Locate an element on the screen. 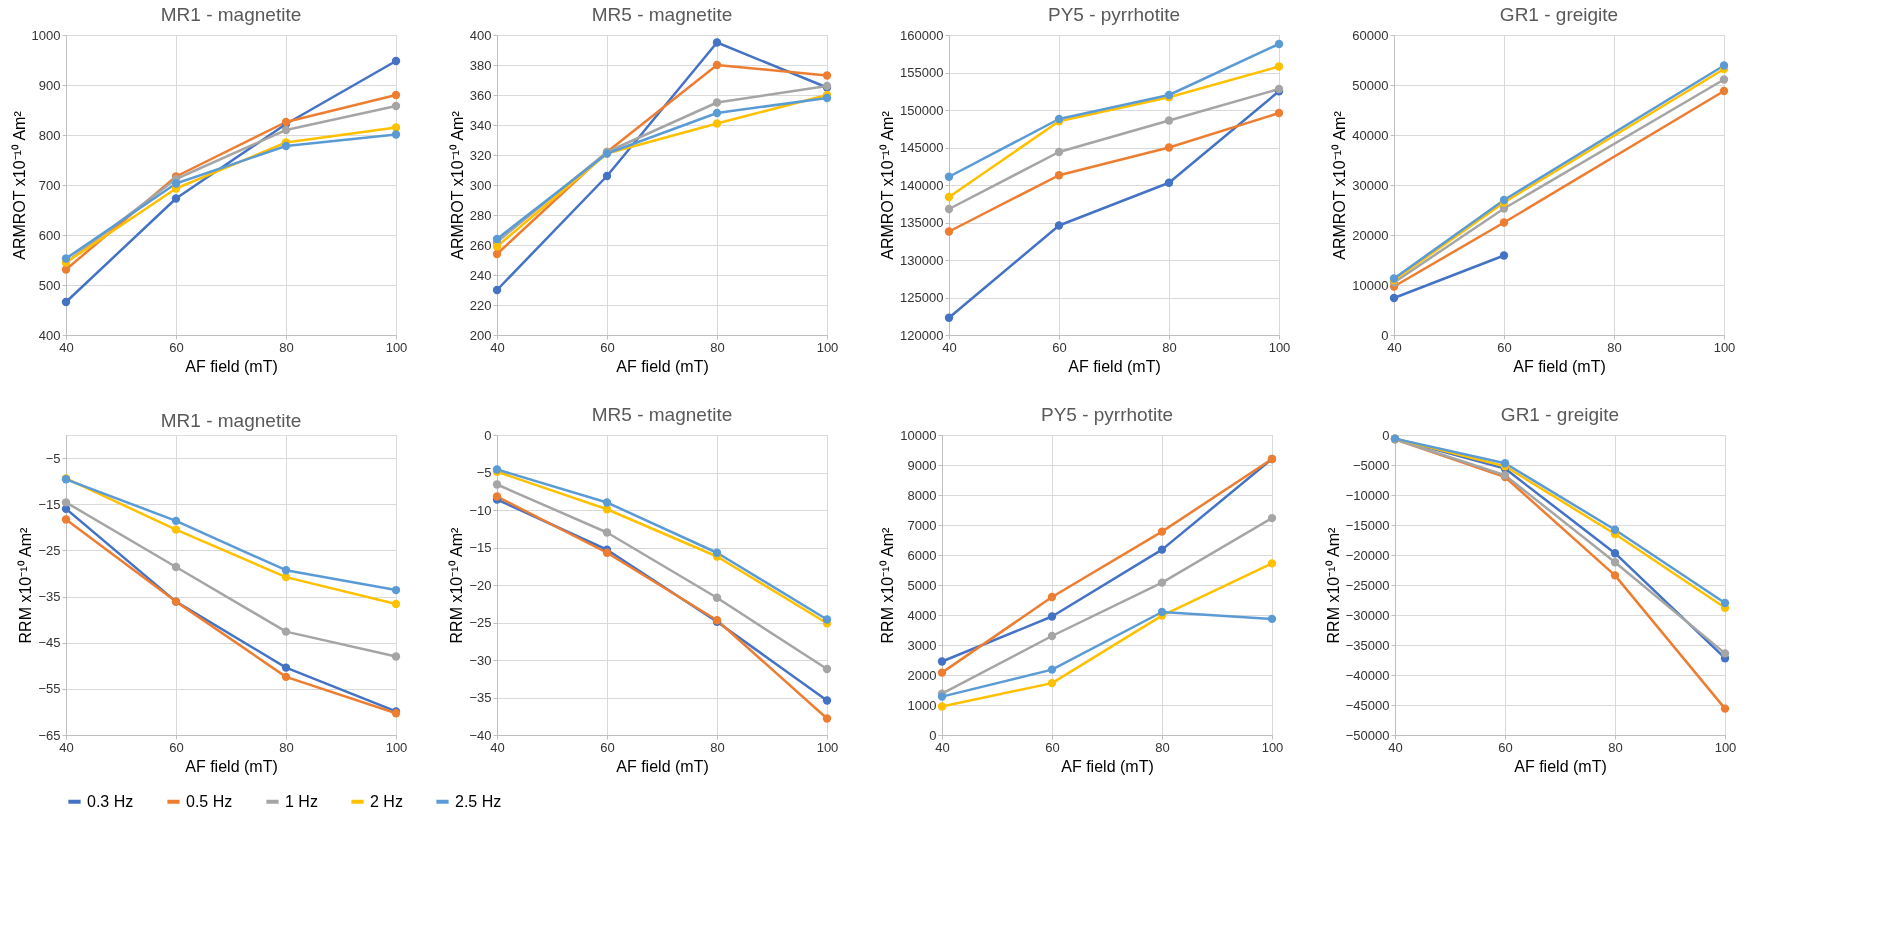 The height and width of the screenshot is (944, 1894). y-tick-label: −55 is located at coordinates (49, 689).